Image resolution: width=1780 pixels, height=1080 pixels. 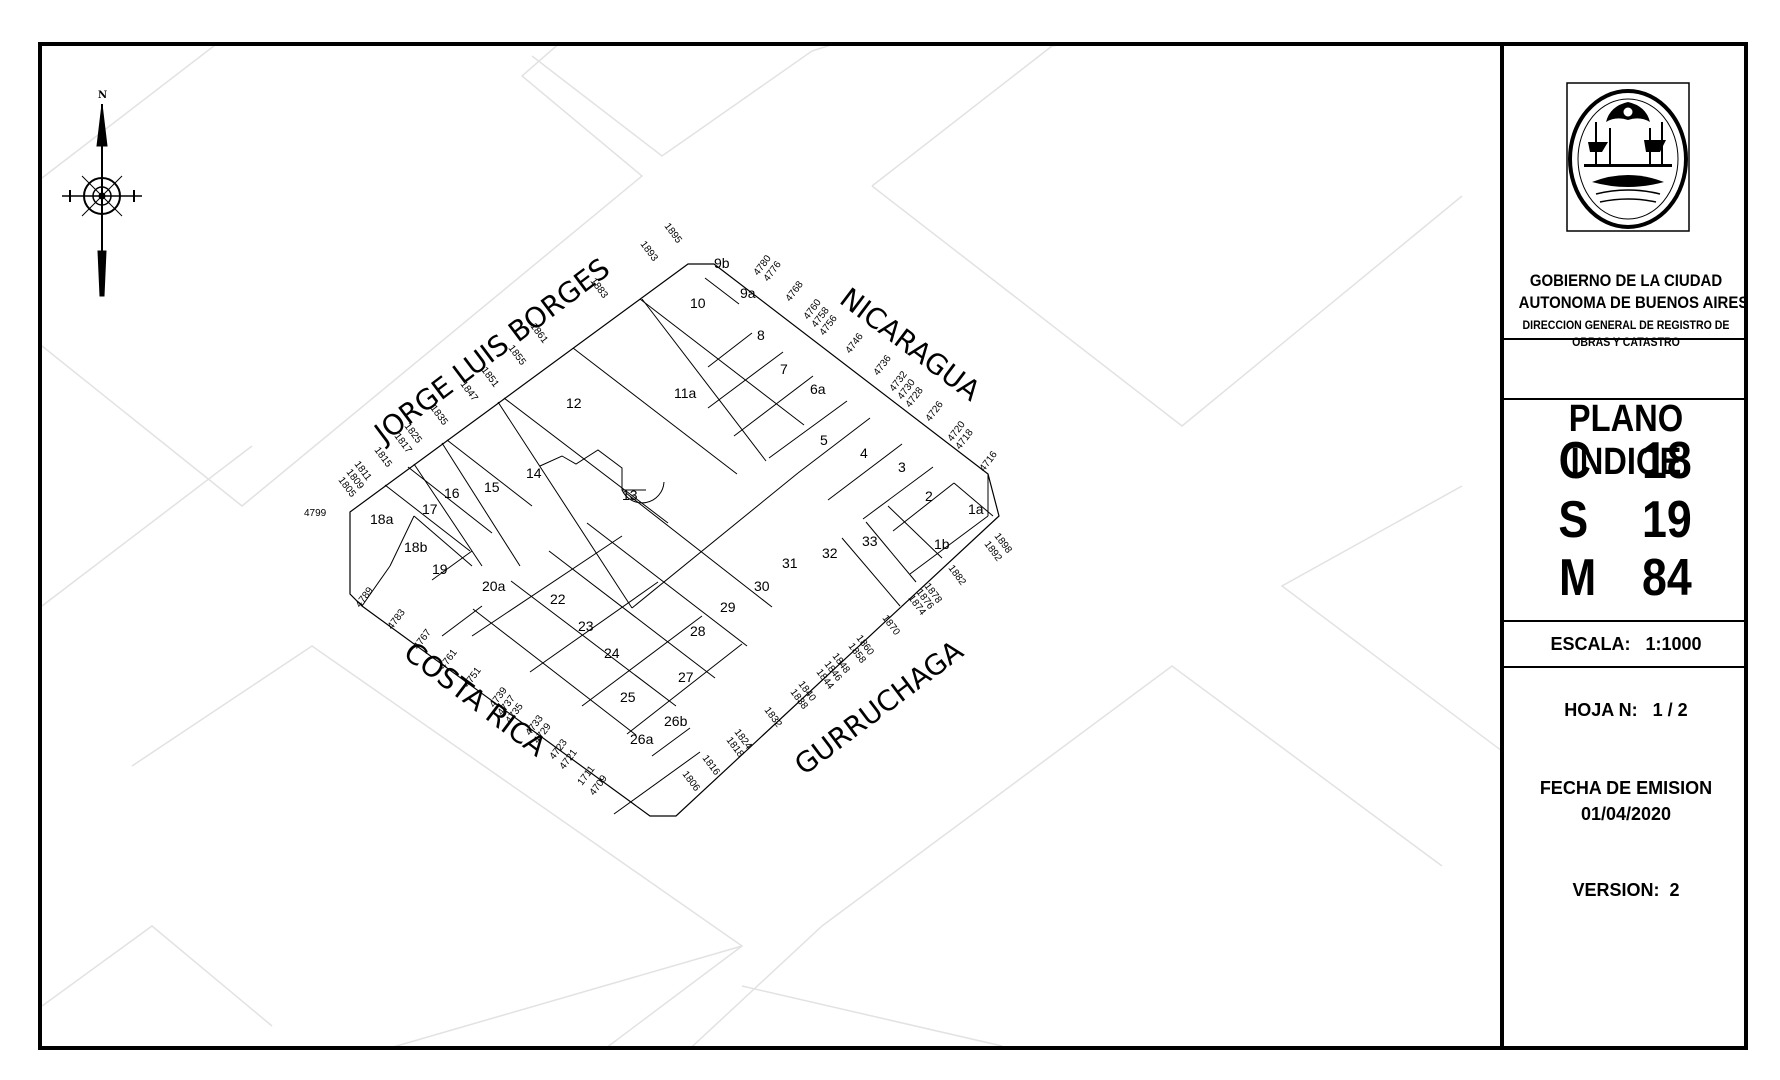 I want to click on gov-name-line1: GOBIERNO DE LA CIUDAD, so click(x=1626, y=280).